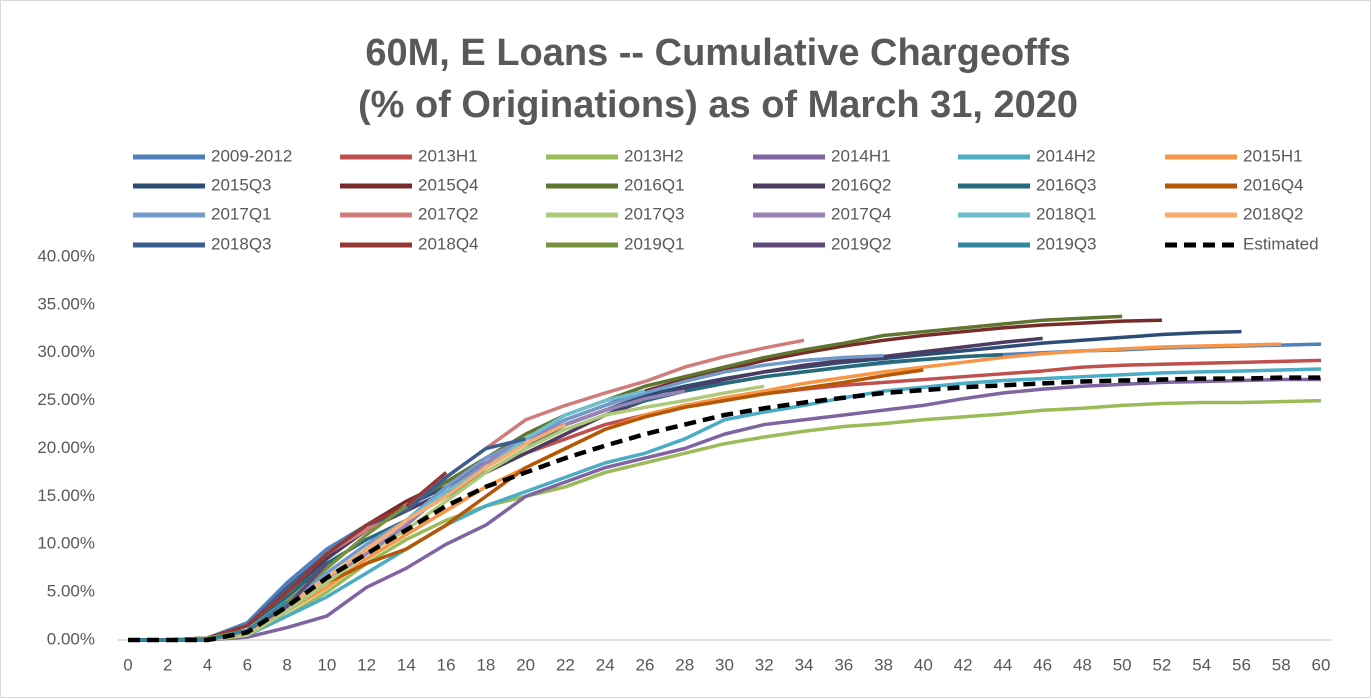 The height and width of the screenshot is (698, 1371). What do you see at coordinates (717, 53) in the screenshot?
I see `chart-title: 60M, E Loans -- Cumulative Chargeoffs` at bounding box center [717, 53].